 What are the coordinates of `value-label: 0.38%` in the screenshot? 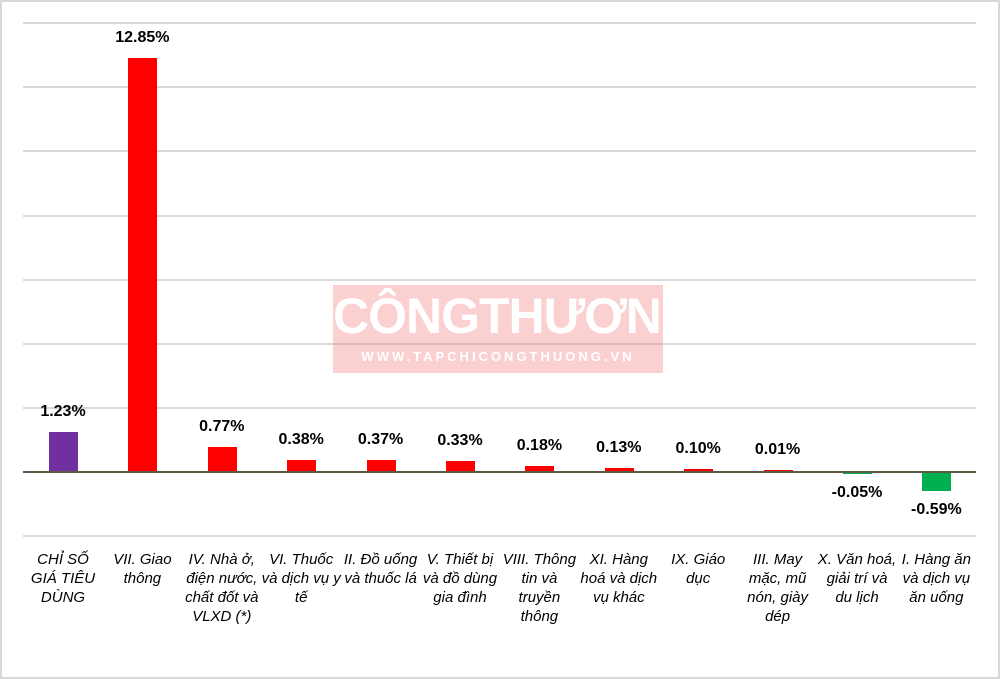 It's located at (301, 439).